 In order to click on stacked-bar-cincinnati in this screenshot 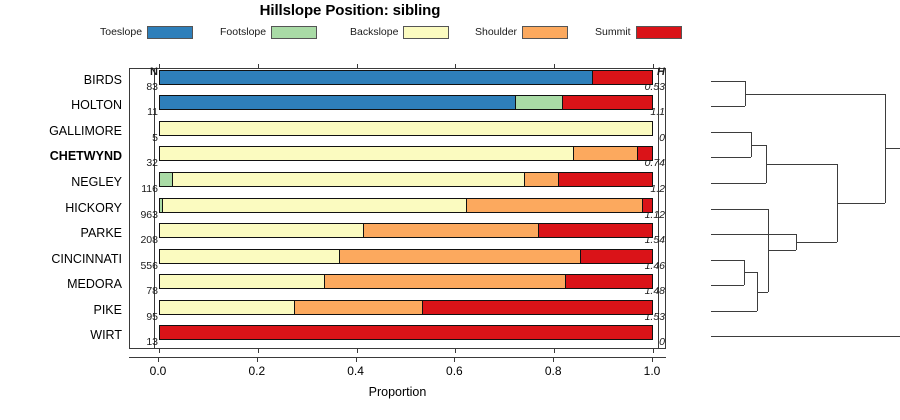, I will do `click(406, 256)`.